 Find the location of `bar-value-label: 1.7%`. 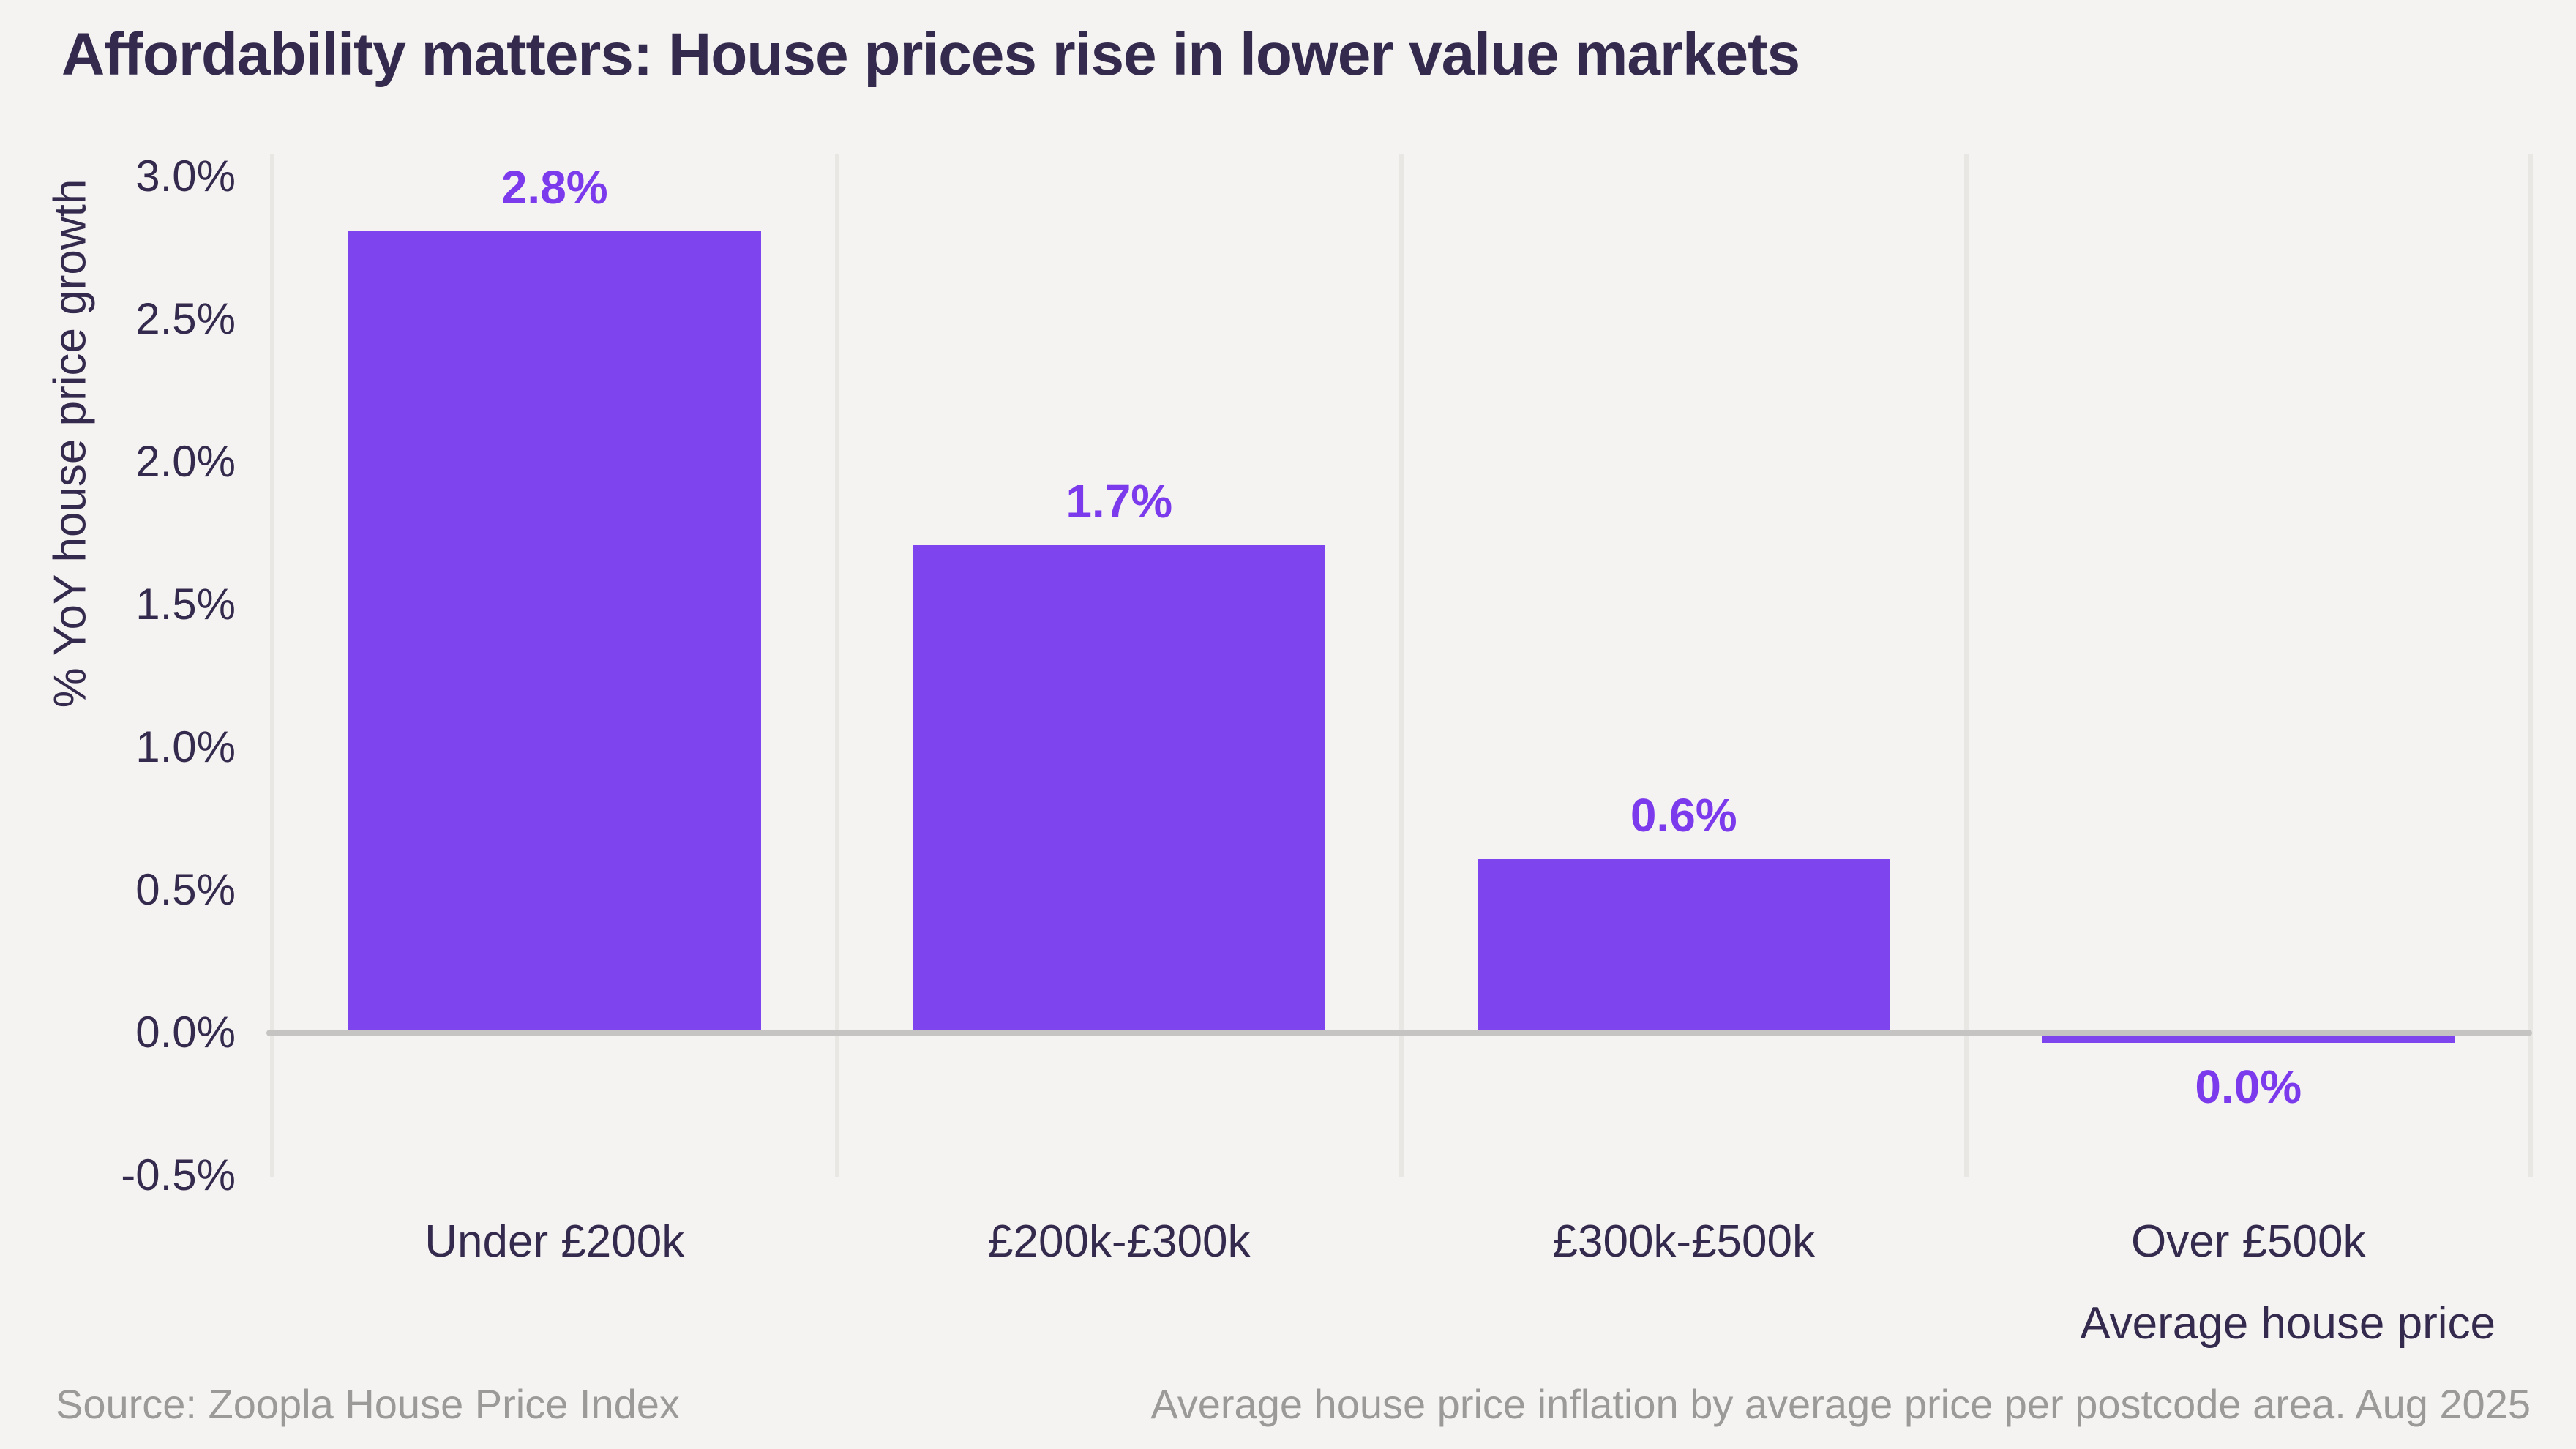

bar-value-label: 1.7% is located at coordinates (1119, 501).